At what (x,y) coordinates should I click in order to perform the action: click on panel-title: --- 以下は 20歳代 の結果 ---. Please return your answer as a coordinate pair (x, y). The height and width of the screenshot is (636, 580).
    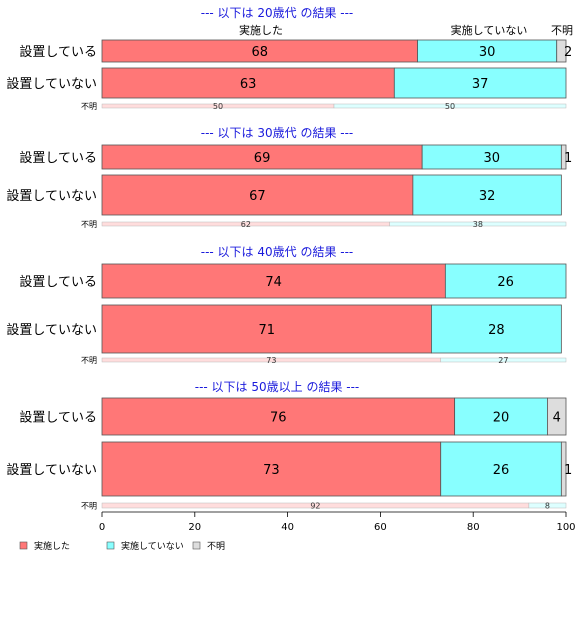
    Looking at the image, I should click on (277, 13).